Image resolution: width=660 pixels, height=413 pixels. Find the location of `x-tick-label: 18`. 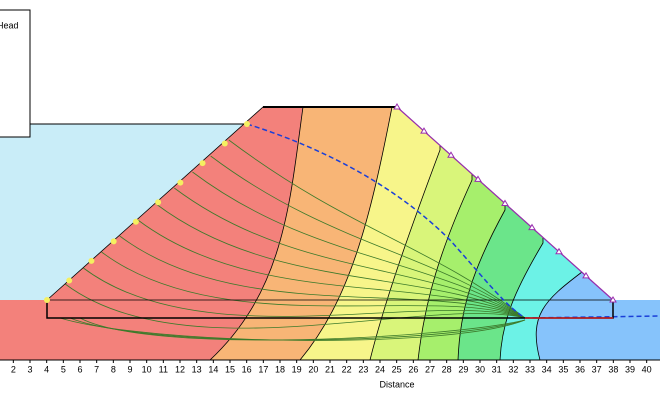

x-tick-label: 18 is located at coordinates (280, 369).